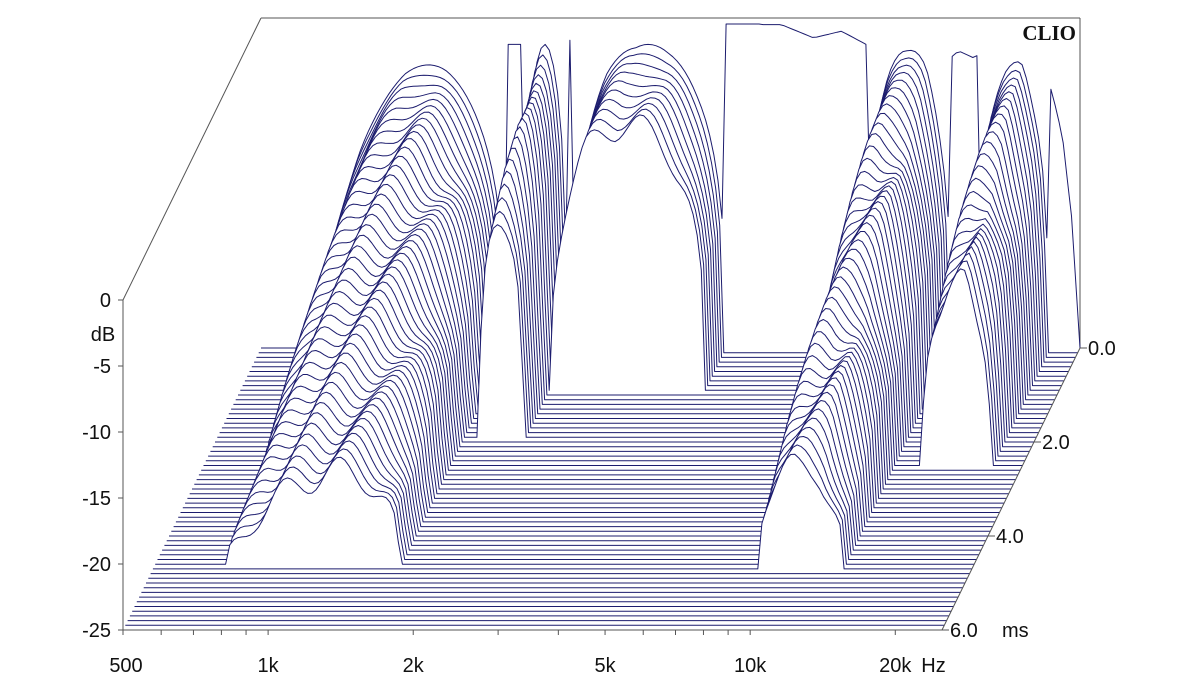 This screenshot has height=689, width=1200. I want to click on x-tick-label: 20k, so click(895, 666).